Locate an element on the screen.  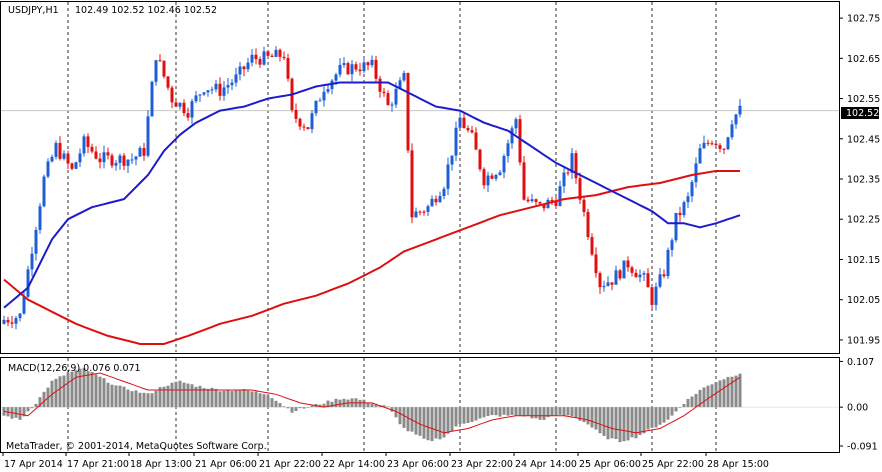
price-tick-label: 102.25 is located at coordinates (863, 220).